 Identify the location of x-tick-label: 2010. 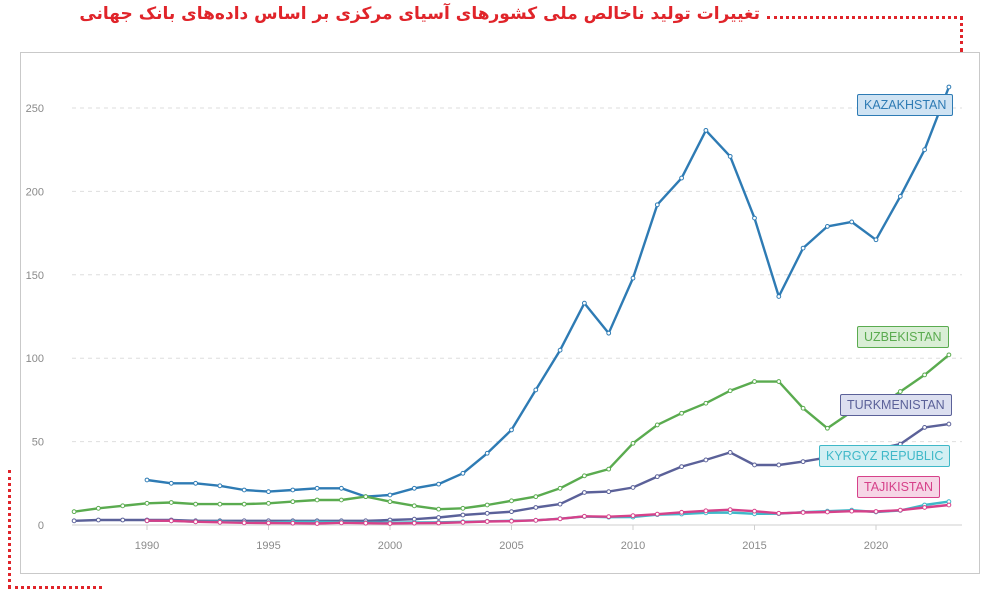
(633, 546).